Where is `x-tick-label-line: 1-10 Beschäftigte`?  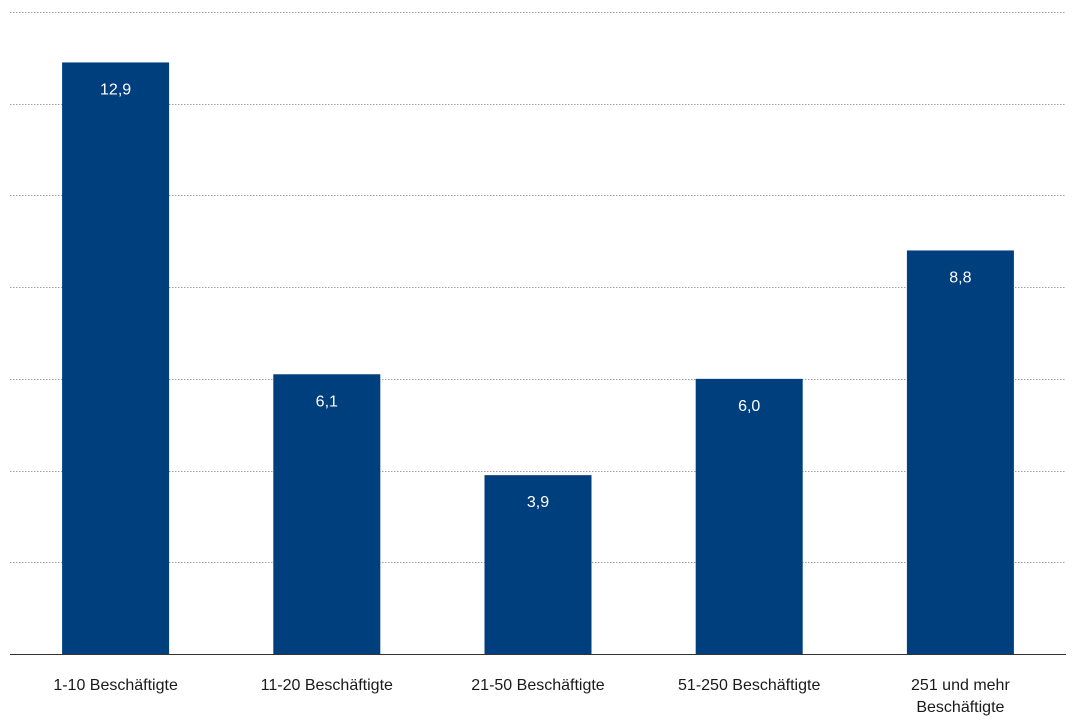 x-tick-label-line: 1-10 Beschäftigte is located at coordinates (115, 685).